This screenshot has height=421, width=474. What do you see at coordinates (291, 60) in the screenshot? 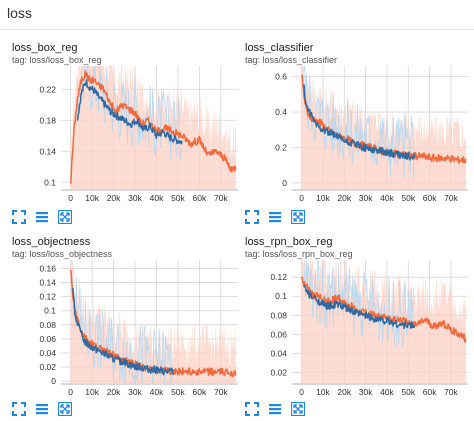
I see `chart-tag: tag: loss/loss_classifier` at bounding box center [291, 60].